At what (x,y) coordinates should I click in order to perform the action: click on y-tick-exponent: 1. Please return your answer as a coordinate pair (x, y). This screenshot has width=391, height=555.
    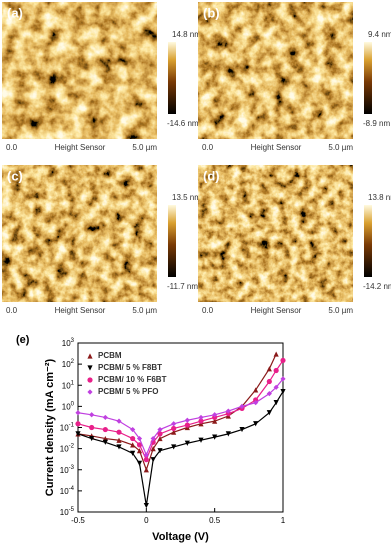
    Looking at the image, I should click on (73, 383).